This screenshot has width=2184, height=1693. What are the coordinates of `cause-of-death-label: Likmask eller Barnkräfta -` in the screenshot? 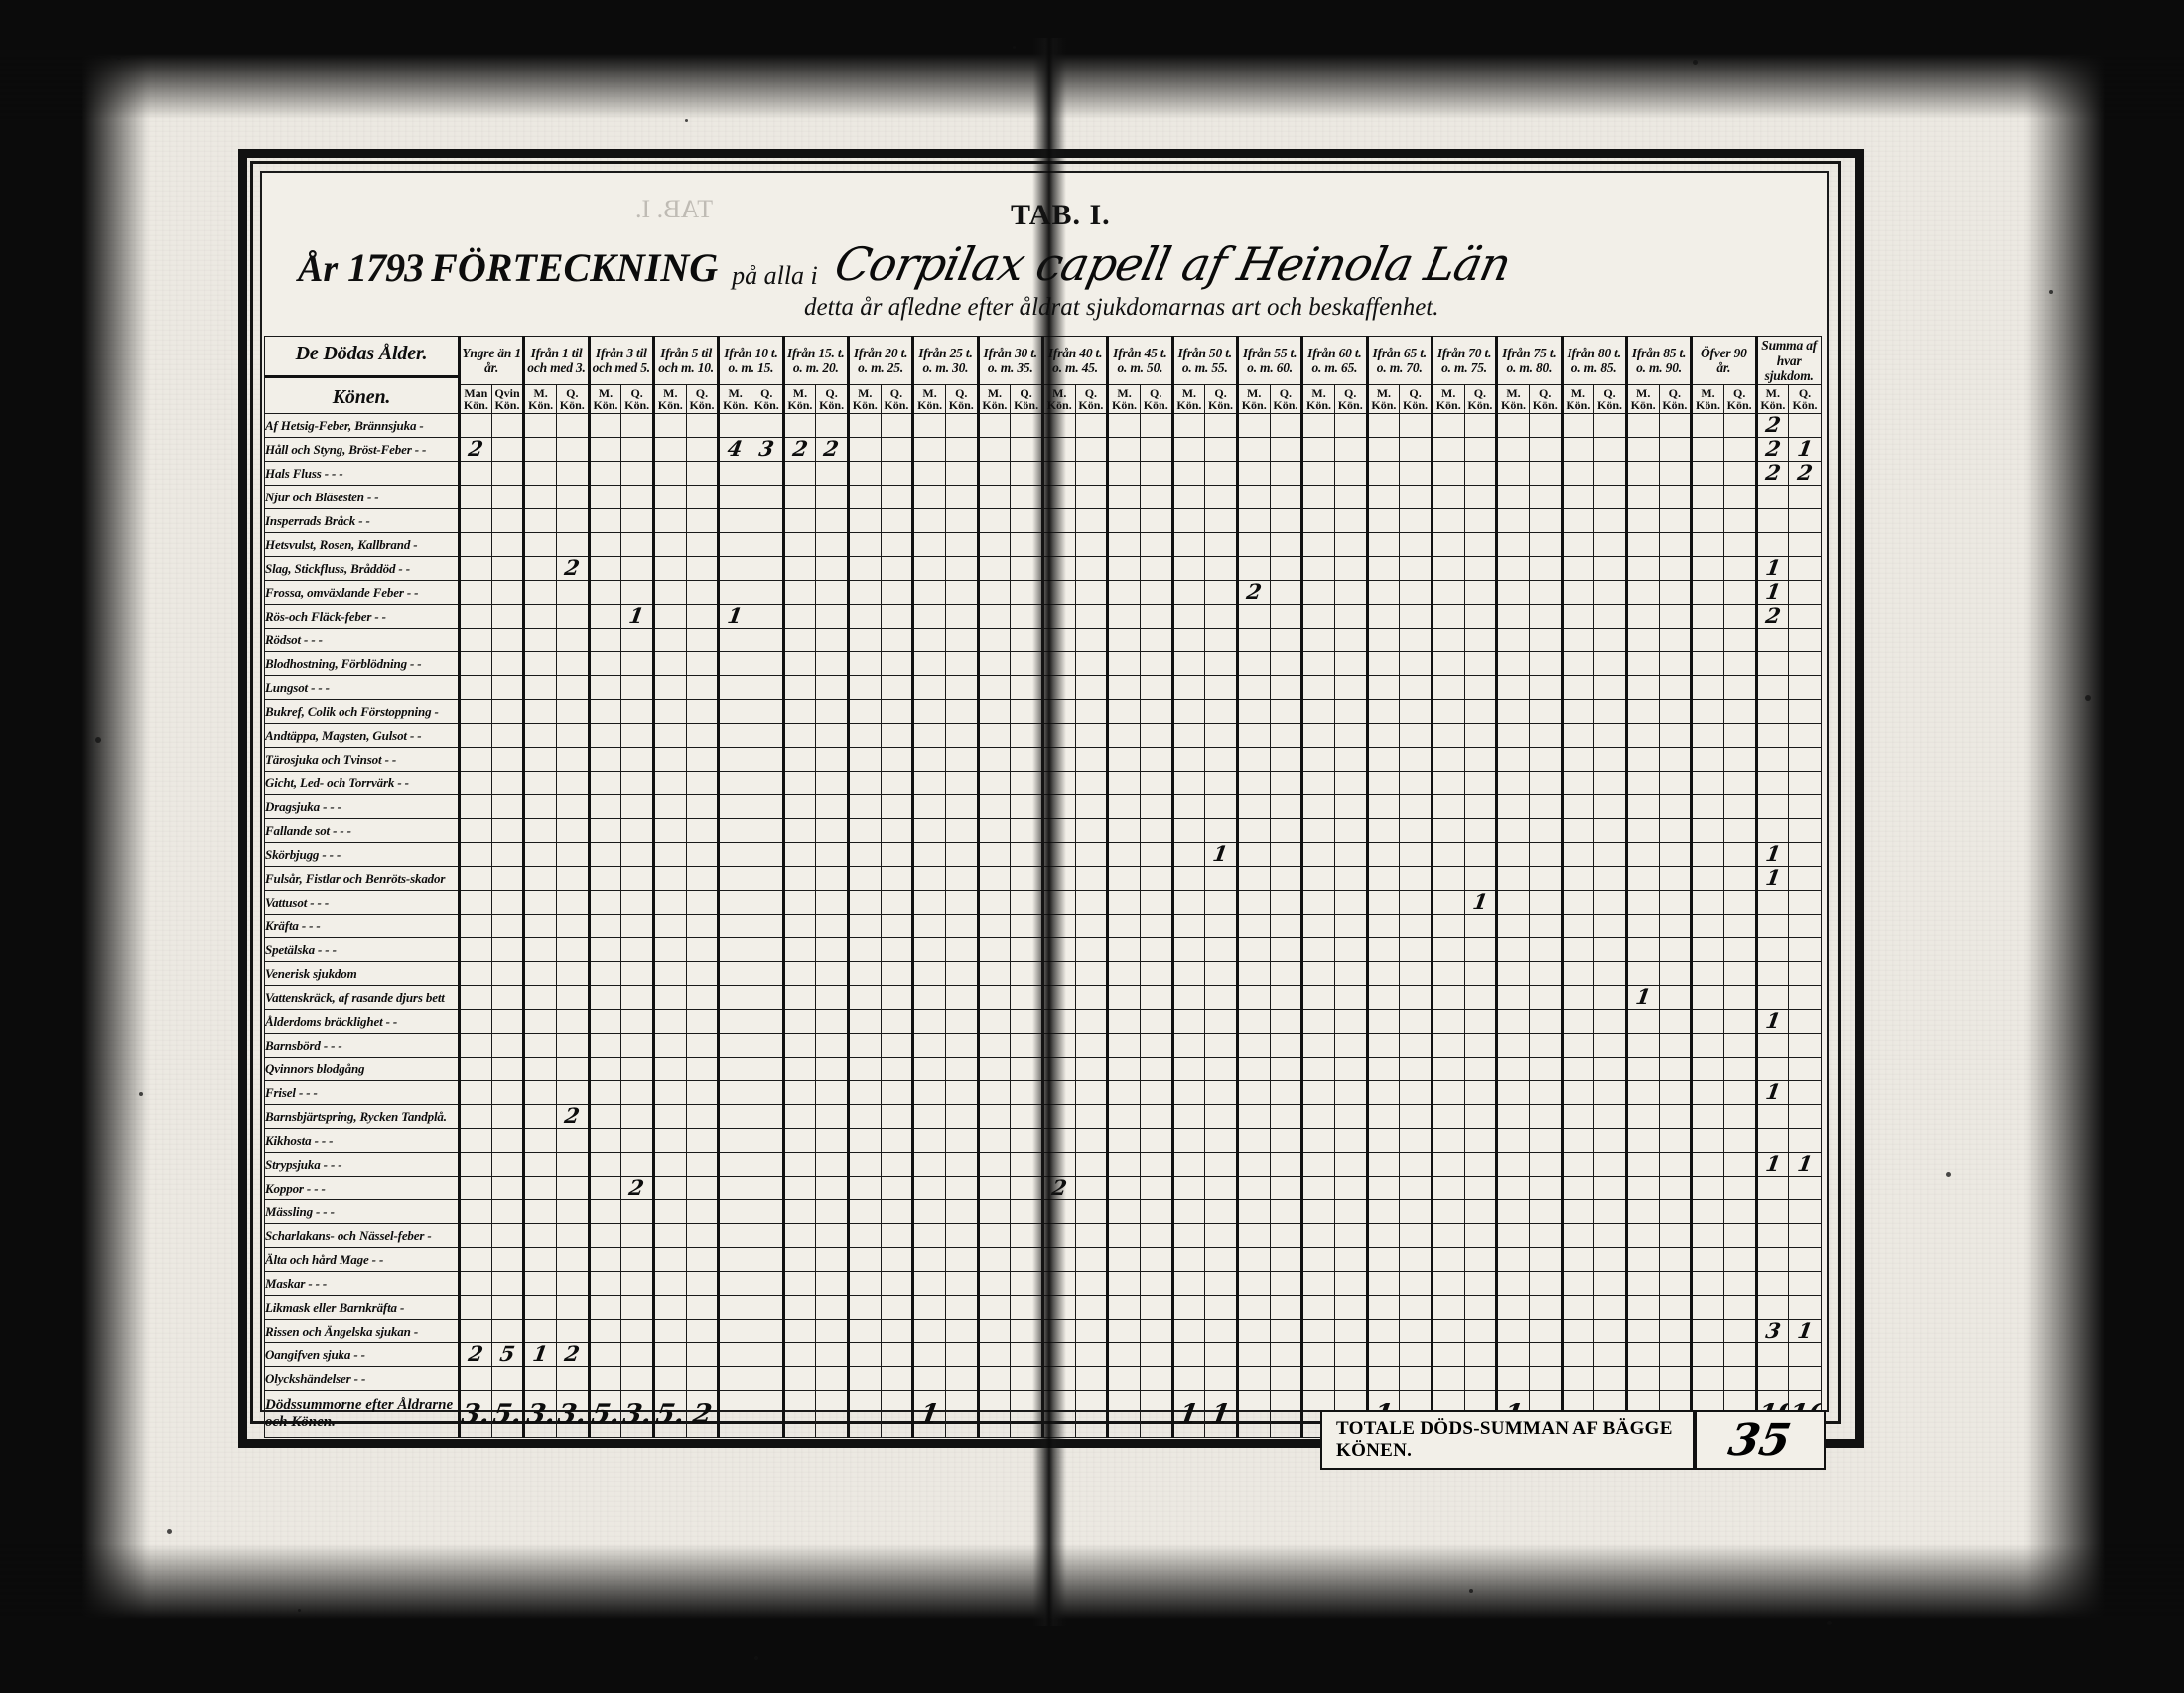 It's located at (362, 1307).